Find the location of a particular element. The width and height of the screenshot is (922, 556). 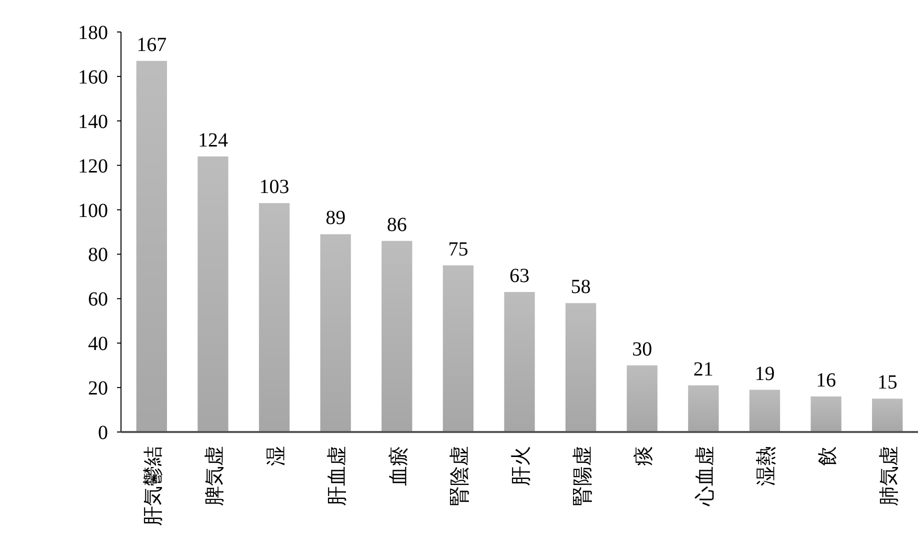

y-tick-label: 0 is located at coordinates (103, 433).